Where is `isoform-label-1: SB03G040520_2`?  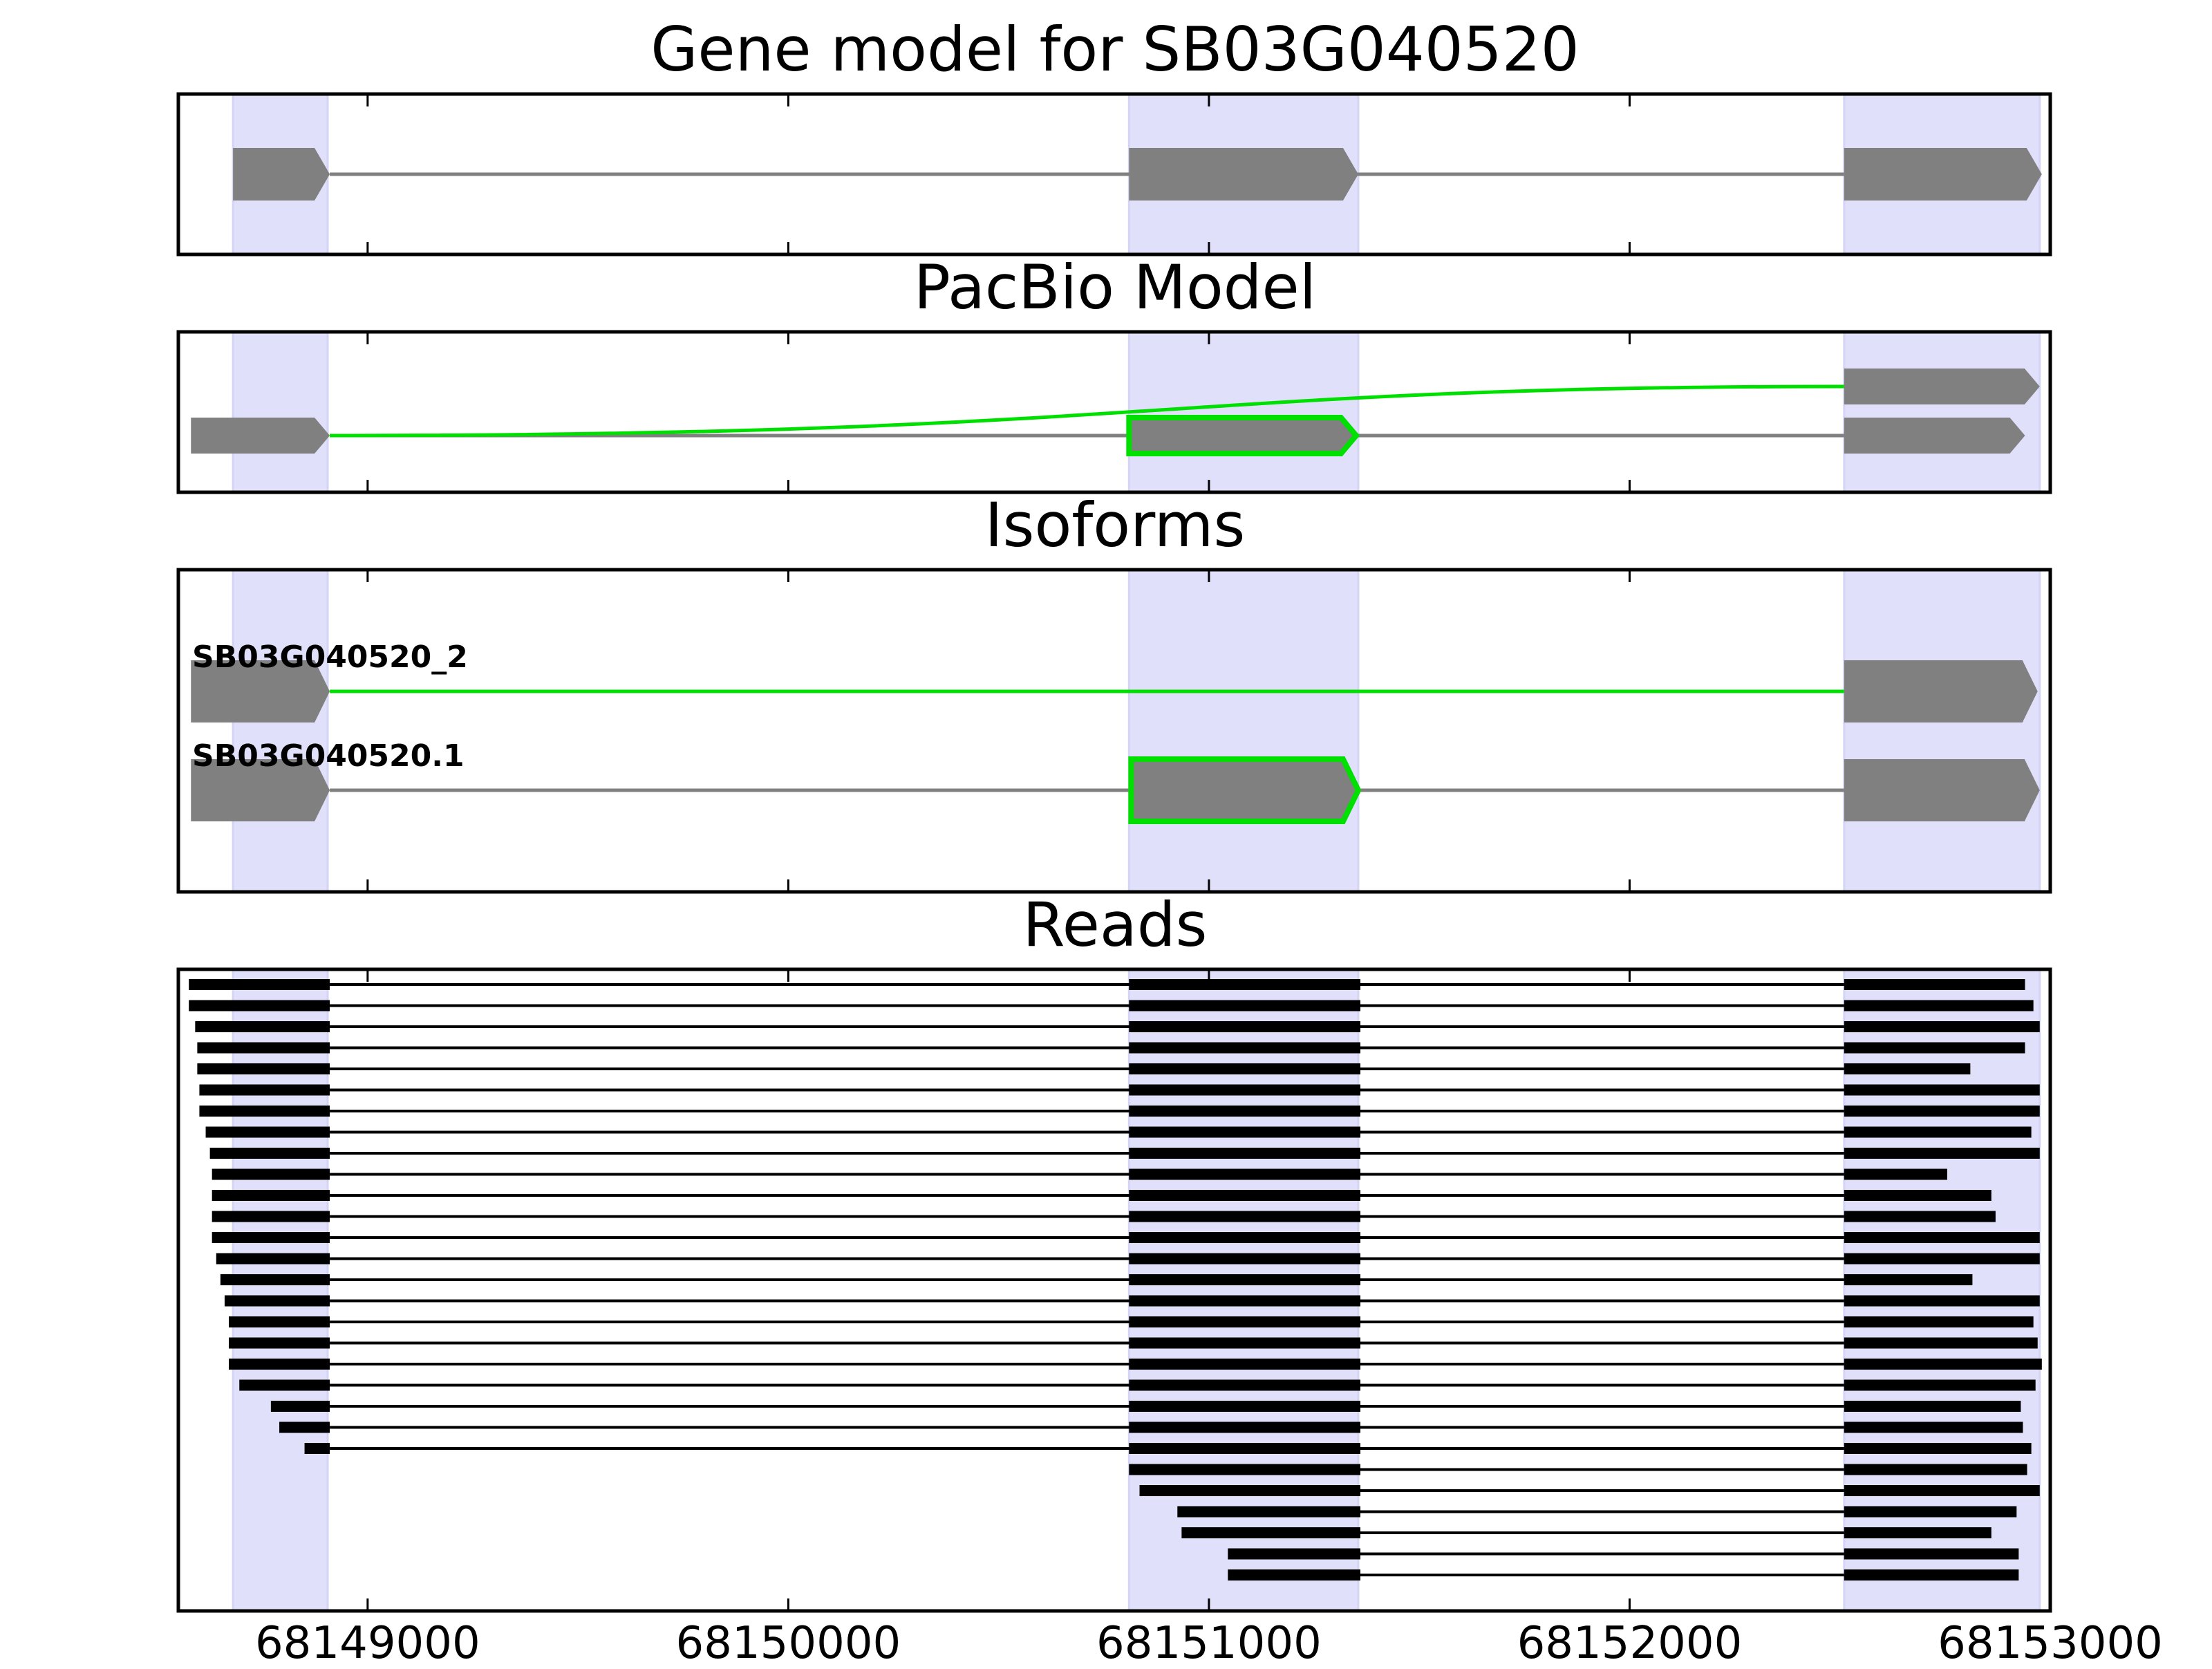
isoform-label-1: SB03G040520_2 is located at coordinates (330, 657).